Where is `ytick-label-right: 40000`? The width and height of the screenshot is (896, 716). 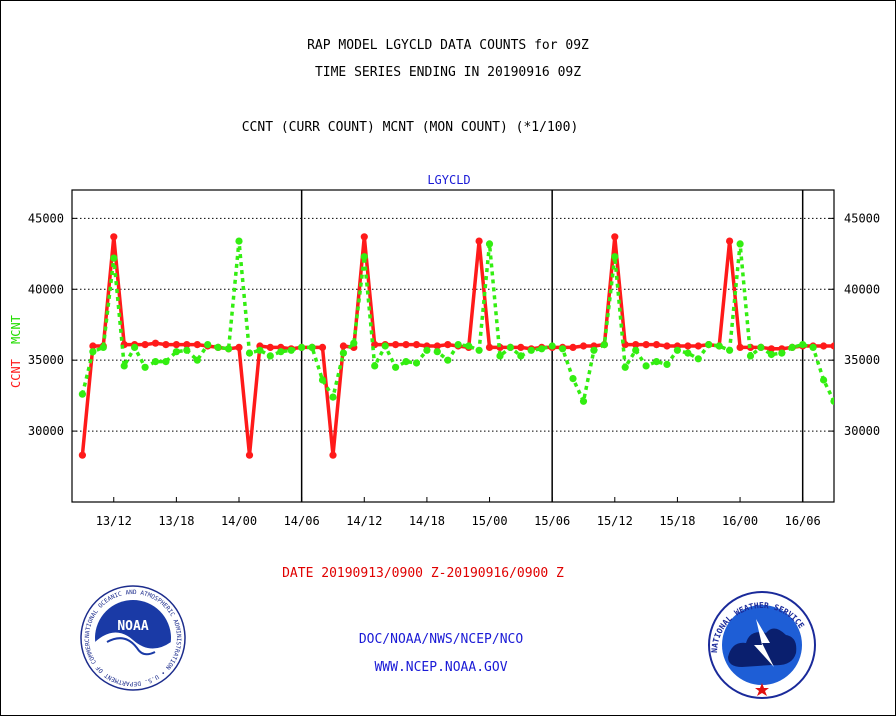
ytick-label-right: 40000 is located at coordinates (862, 289).